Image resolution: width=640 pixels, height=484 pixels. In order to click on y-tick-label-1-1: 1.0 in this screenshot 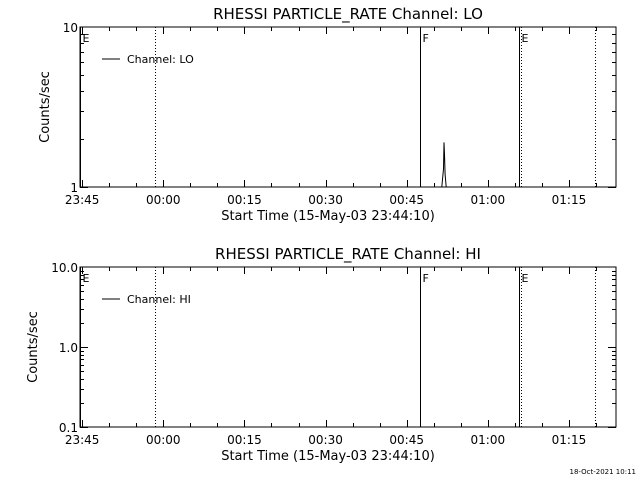, I will do `click(68, 348)`.